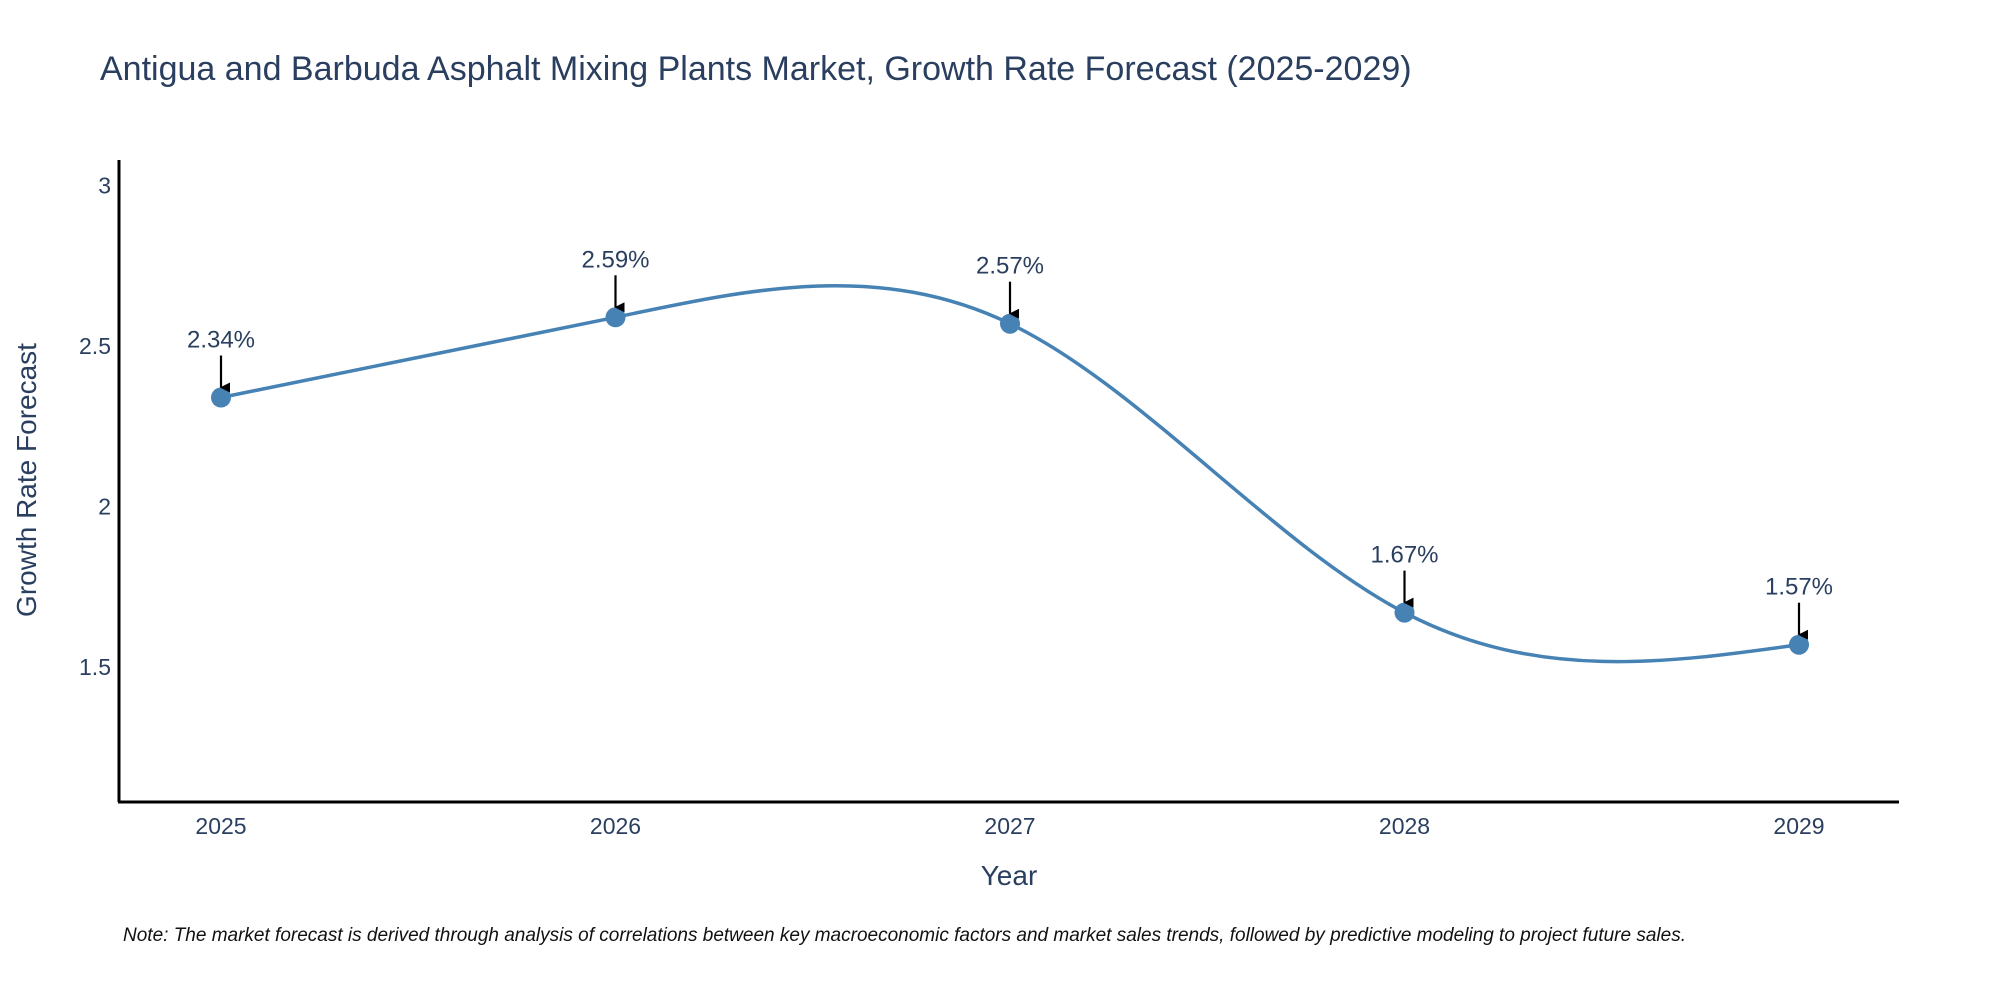  What do you see at coordinates (104, 507) in the screenshot?
I see `y-tick-label: 2` at bounding box center [104, 507].